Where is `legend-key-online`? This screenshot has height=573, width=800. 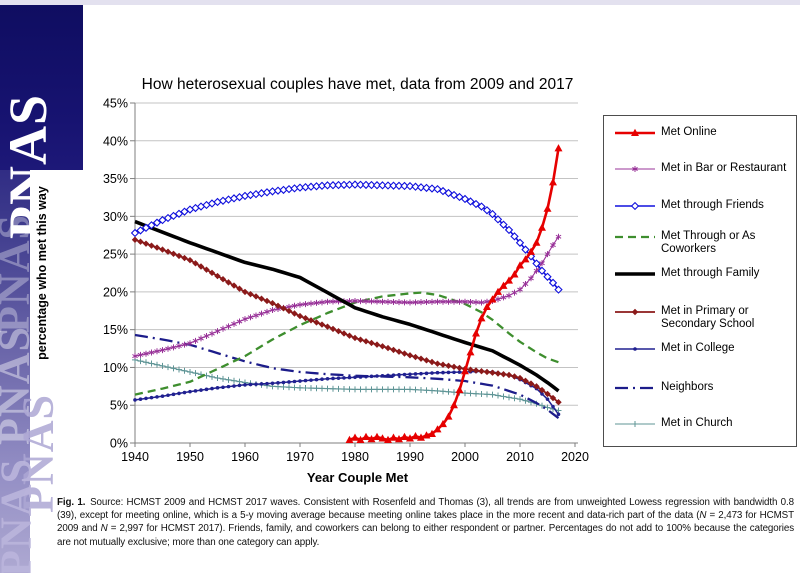 legend-key-online is located at coordinates (635, 132).